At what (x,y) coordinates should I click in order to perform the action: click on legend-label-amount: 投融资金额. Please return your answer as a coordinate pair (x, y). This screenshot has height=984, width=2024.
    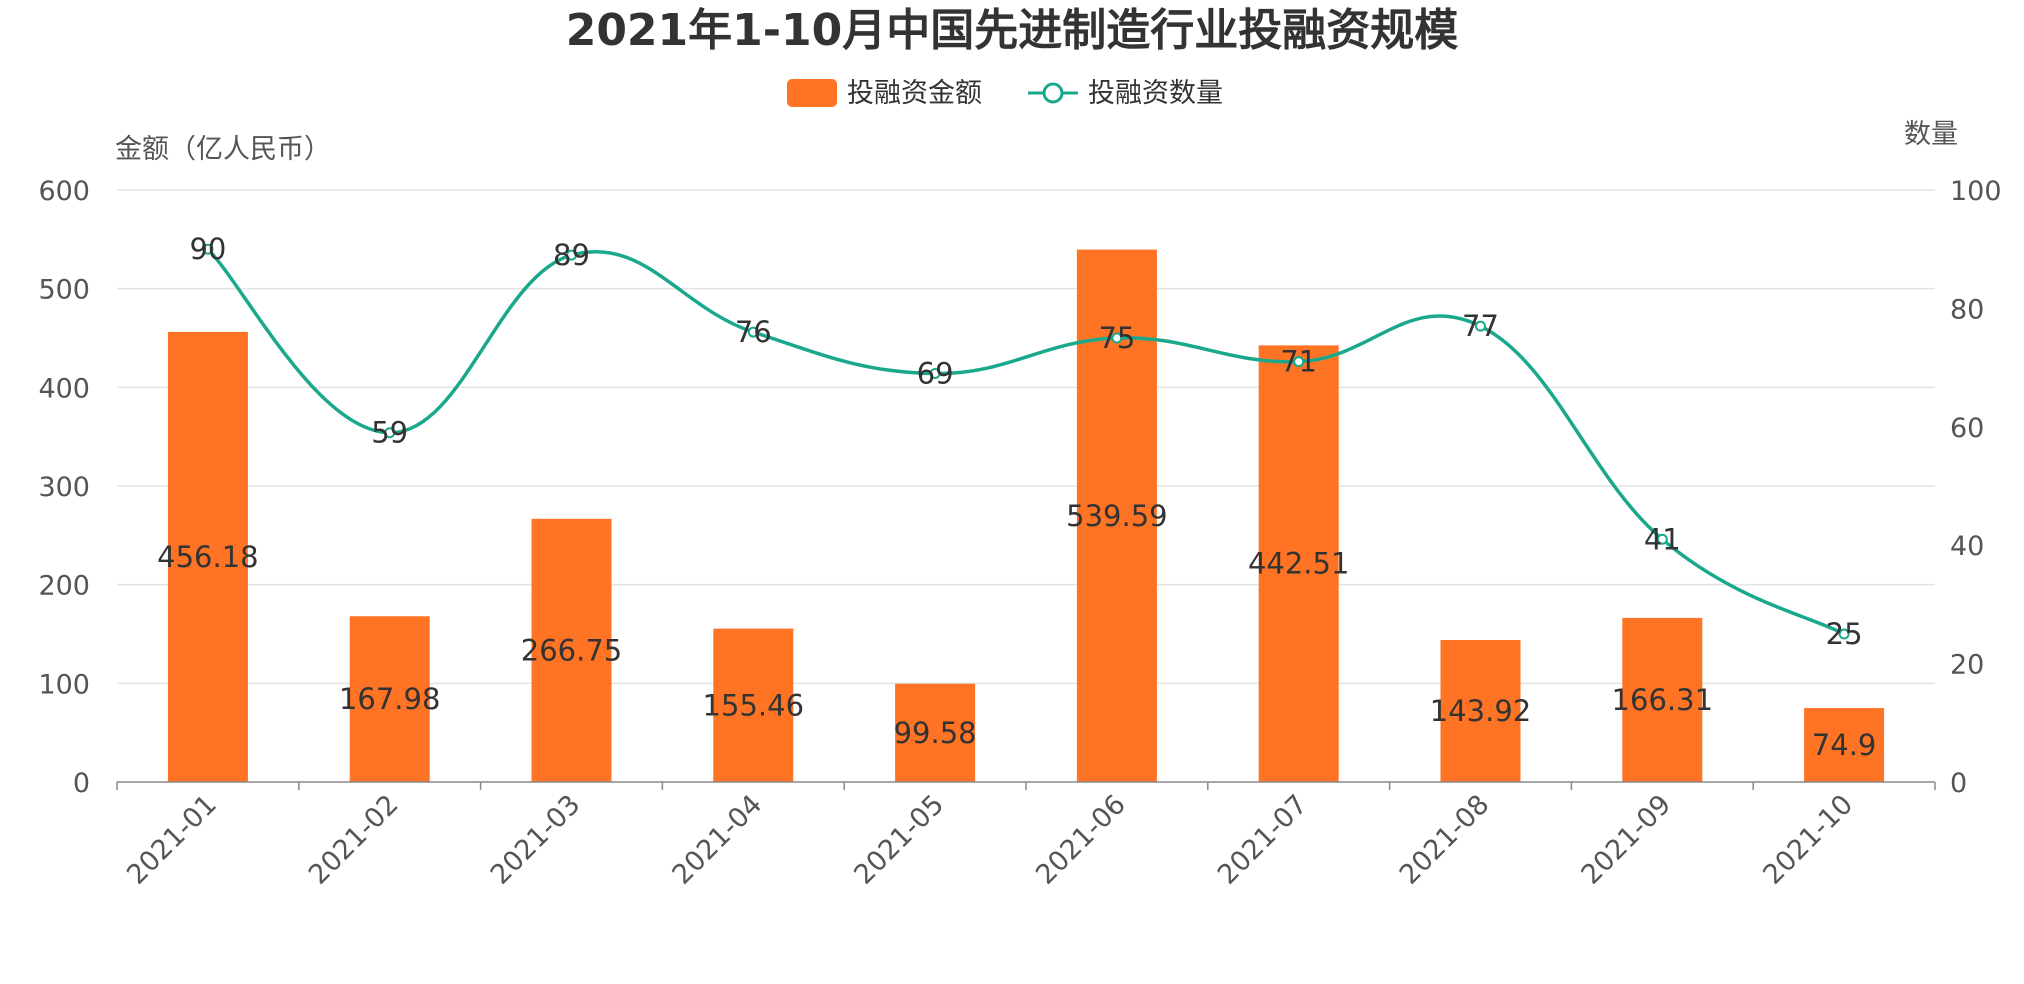
    Looking at the image, I should click on (914, 93).